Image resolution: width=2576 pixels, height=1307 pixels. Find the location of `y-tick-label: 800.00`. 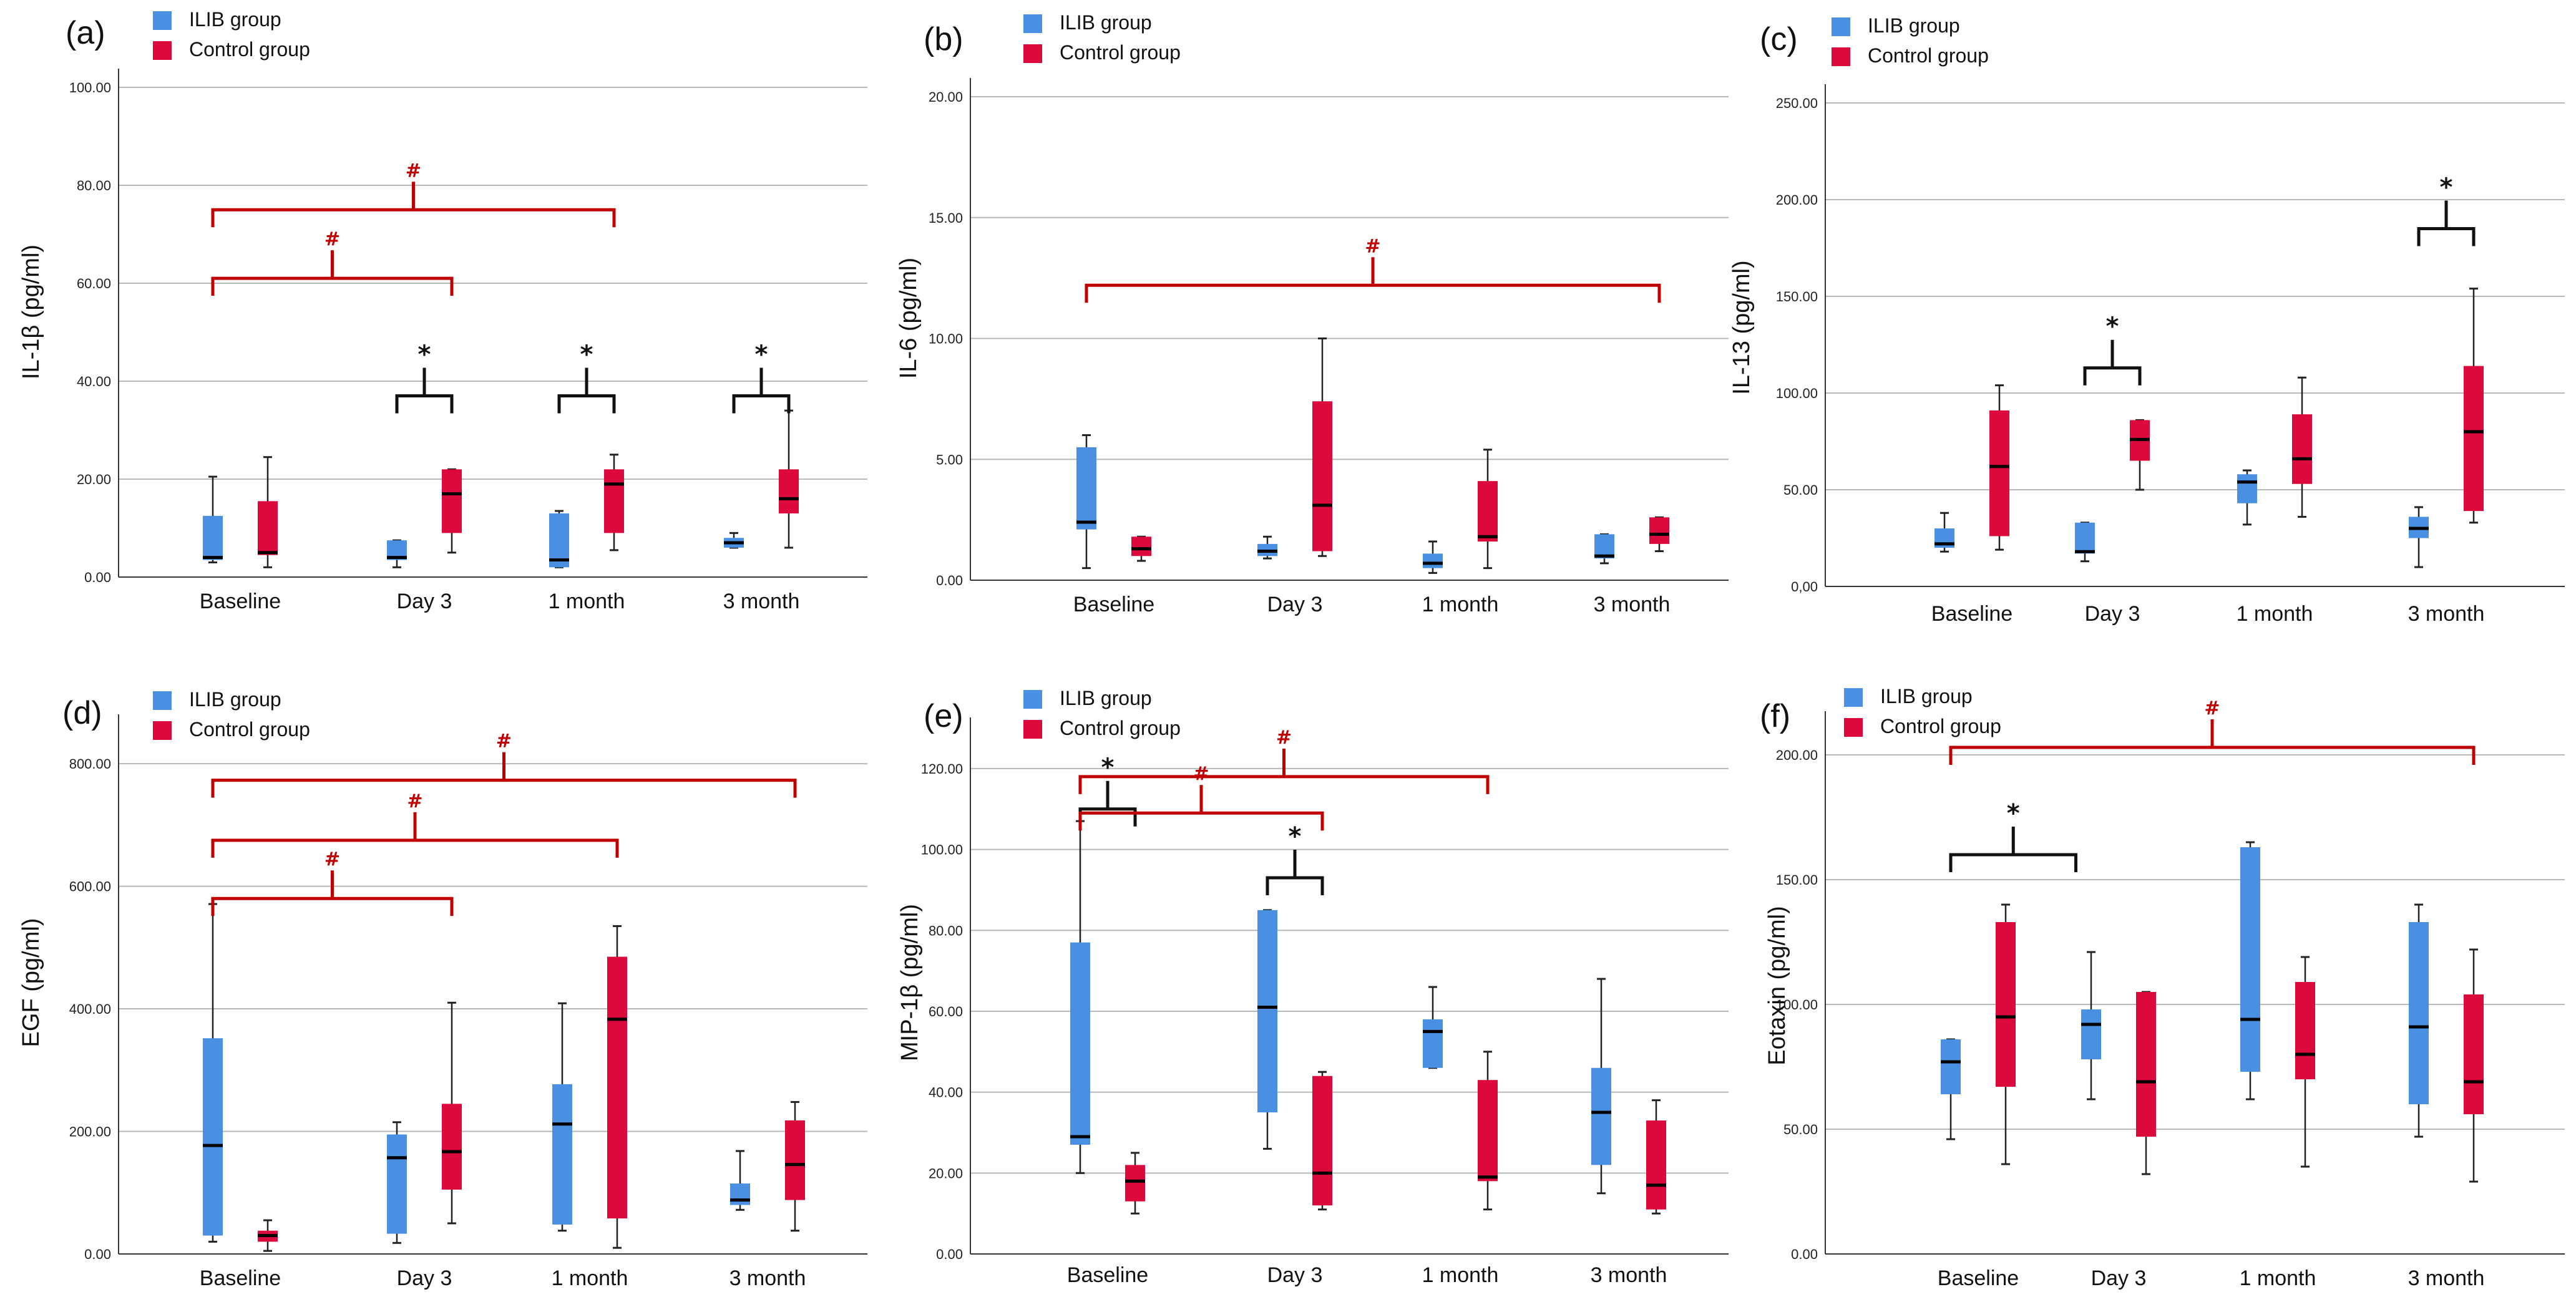

y-tick-label: 800.00 is located at coordinates (90, 764).